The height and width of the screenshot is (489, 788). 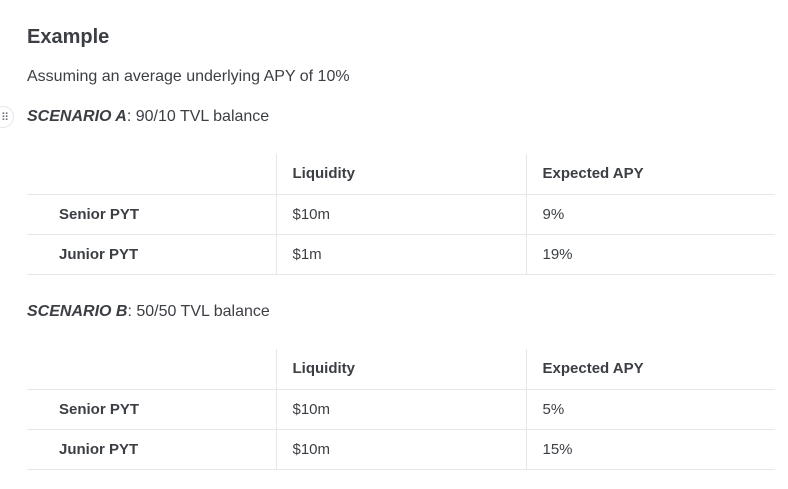 What do you see at coordinates (650, 214) in the screenshot?
I see `apy-cell: 9%` at bounding box center [650, 214].